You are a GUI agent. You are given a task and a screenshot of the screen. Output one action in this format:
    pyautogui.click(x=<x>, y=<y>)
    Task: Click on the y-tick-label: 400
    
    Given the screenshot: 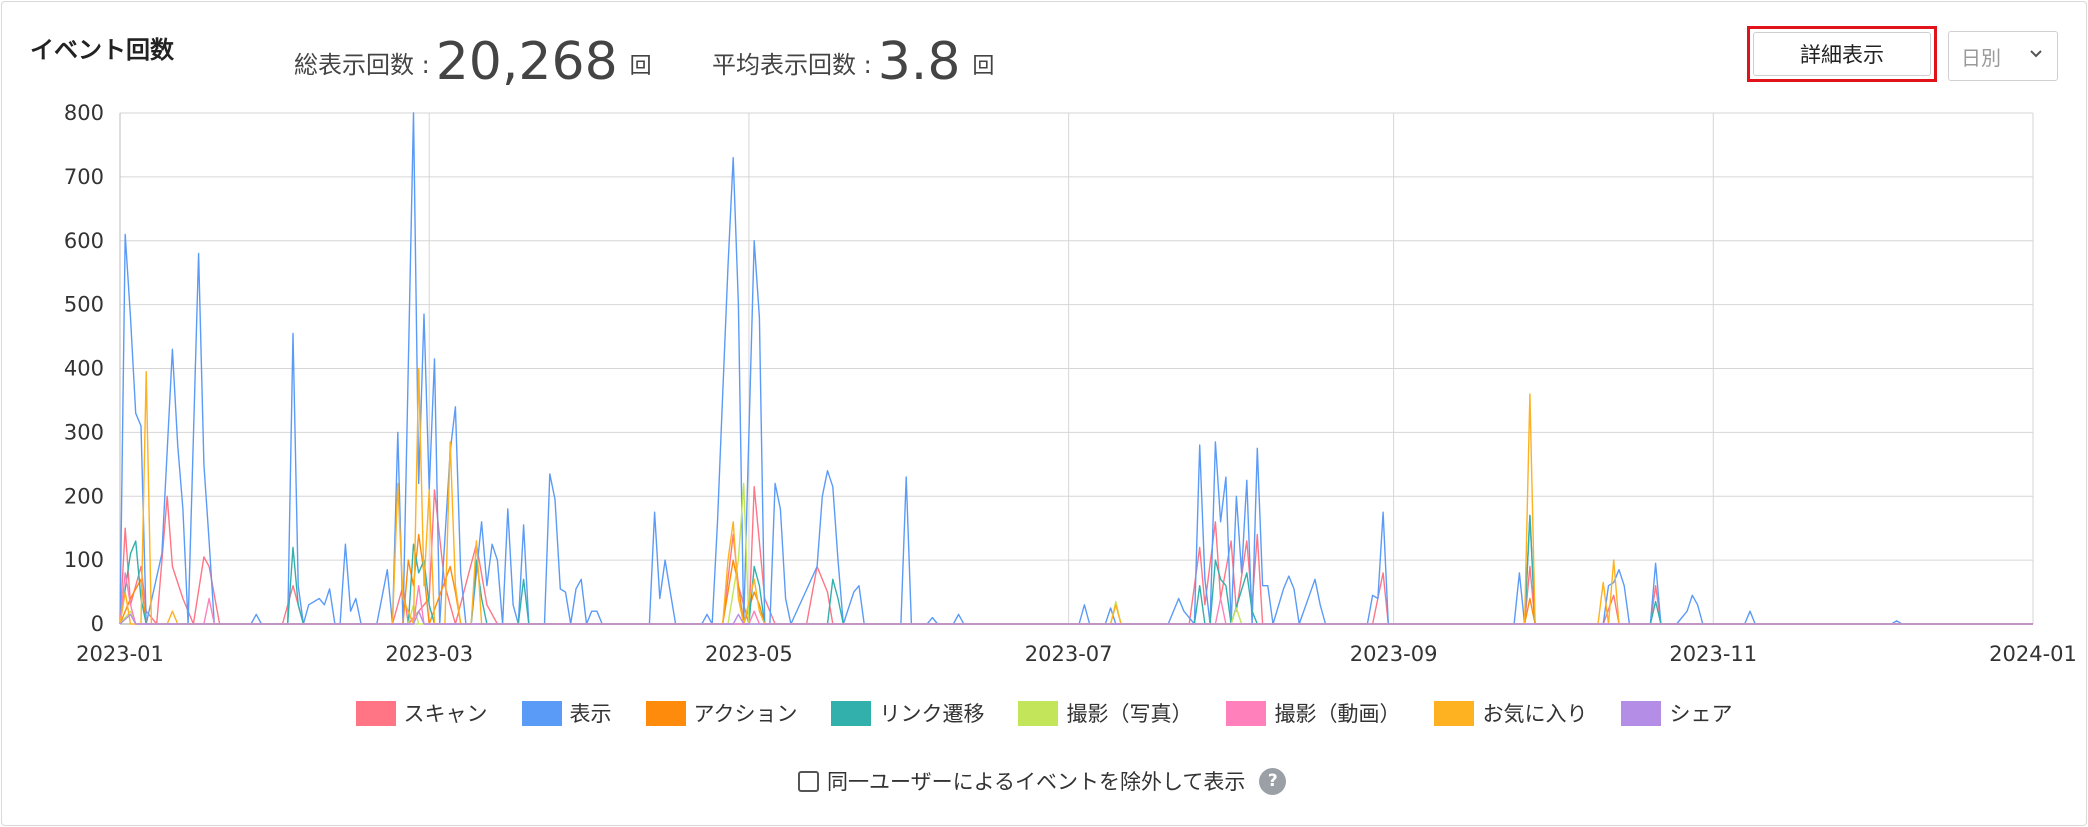 What is the action you would take?
    pyautogui.click(x=84, y=369)
    